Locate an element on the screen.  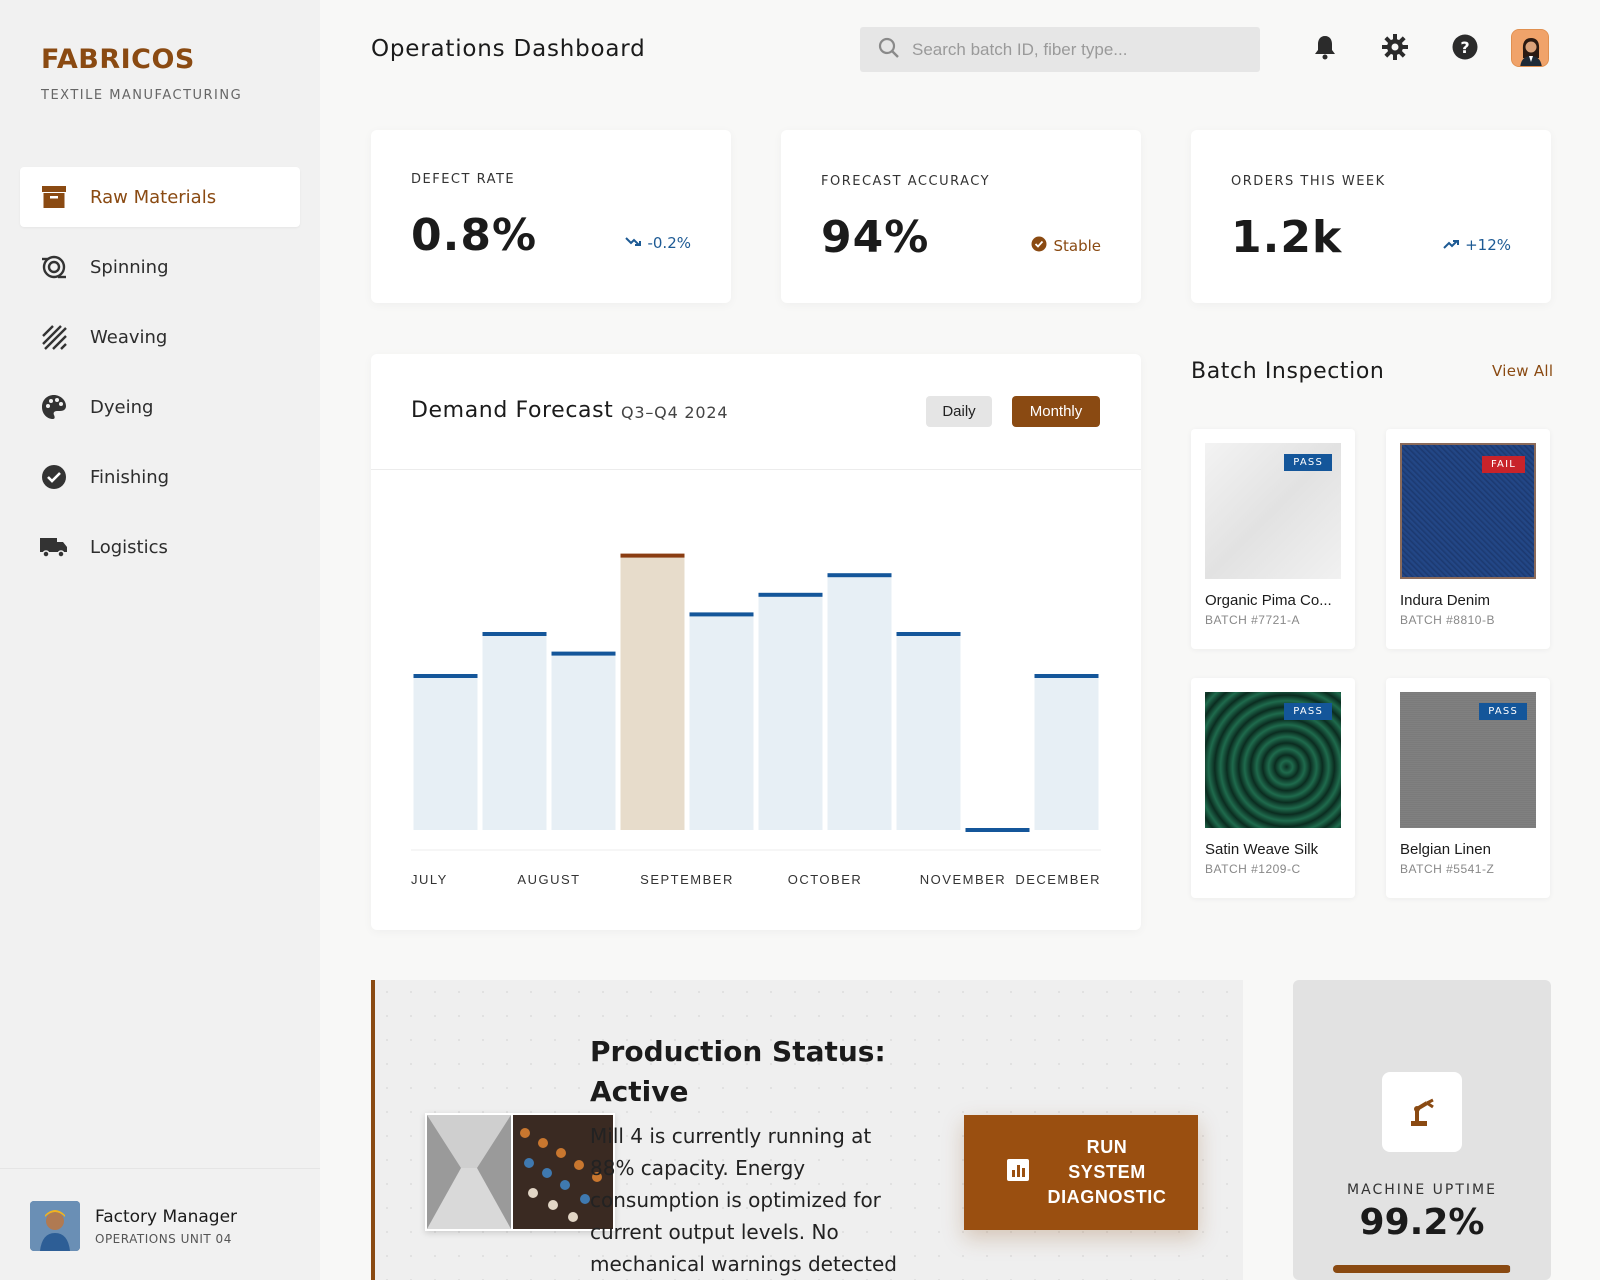
kpi-label: ORDERS THIS WEEK is located at coordinates (1308, 181).